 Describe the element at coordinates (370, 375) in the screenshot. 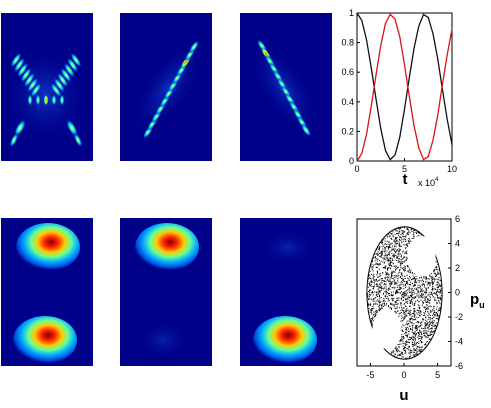

I see `x-tick-label: -5` at that location.